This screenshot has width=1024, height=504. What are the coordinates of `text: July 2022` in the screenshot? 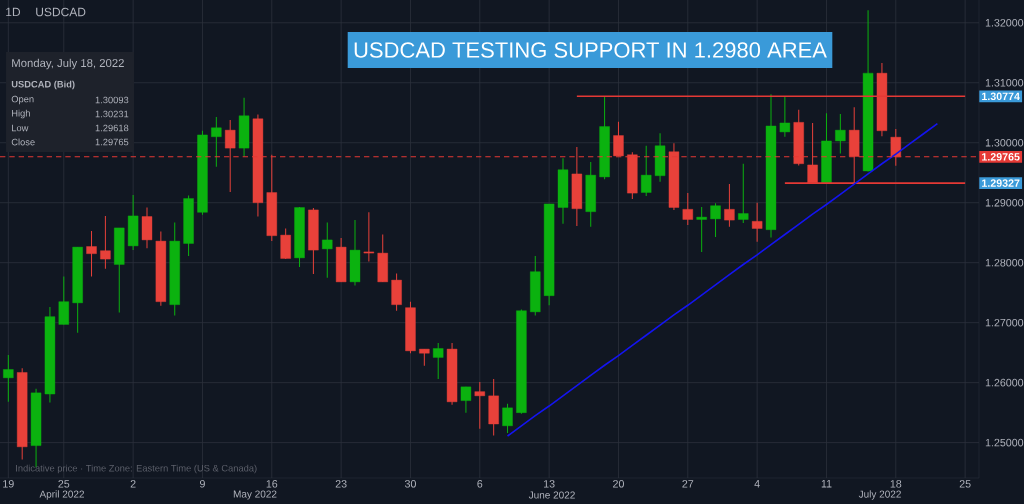 It's located at (879, 495).